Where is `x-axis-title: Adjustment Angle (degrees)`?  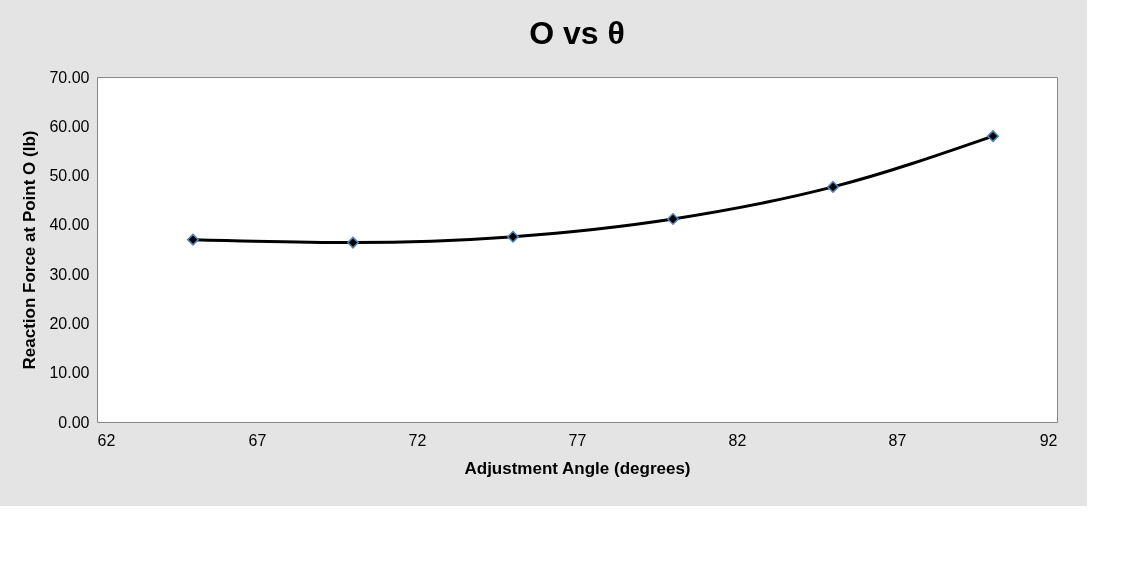
x-axis-title: Adjustment Angle (degrees) is located at coordinates (577, 468).